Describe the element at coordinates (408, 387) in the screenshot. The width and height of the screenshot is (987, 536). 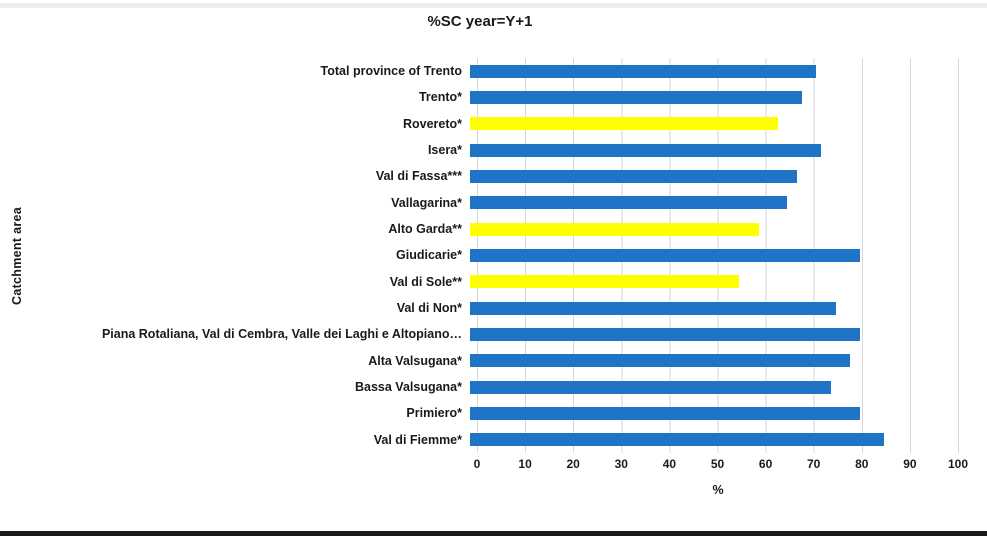
I see `category-label: Bassa Valsugana*` at that location.